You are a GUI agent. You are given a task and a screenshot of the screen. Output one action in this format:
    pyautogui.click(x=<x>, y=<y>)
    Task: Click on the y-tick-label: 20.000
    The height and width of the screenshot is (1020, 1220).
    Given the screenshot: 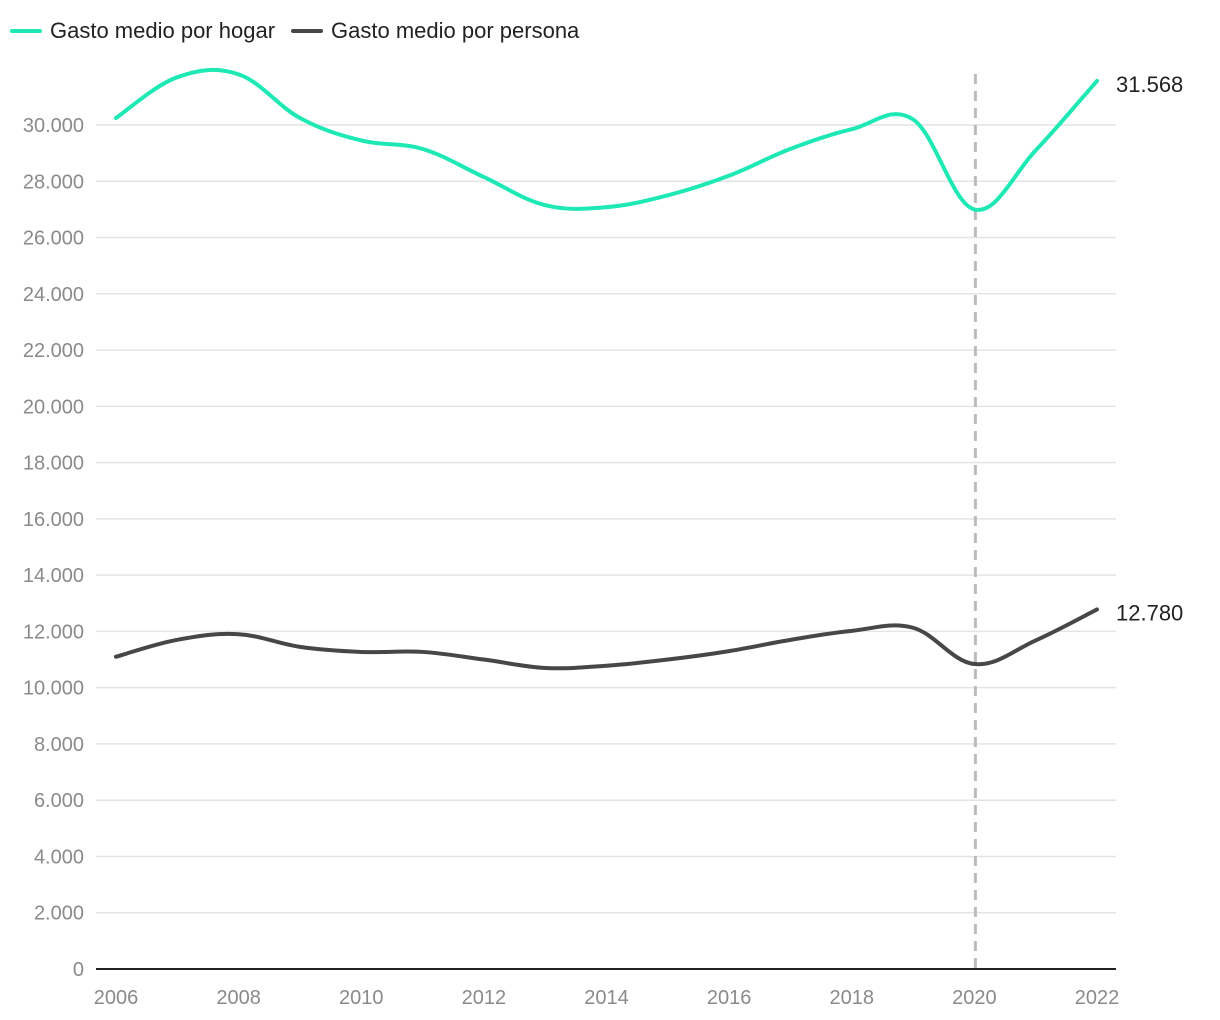 What is the action you would take?
    pyautogui.click(x=53, y=407)
    